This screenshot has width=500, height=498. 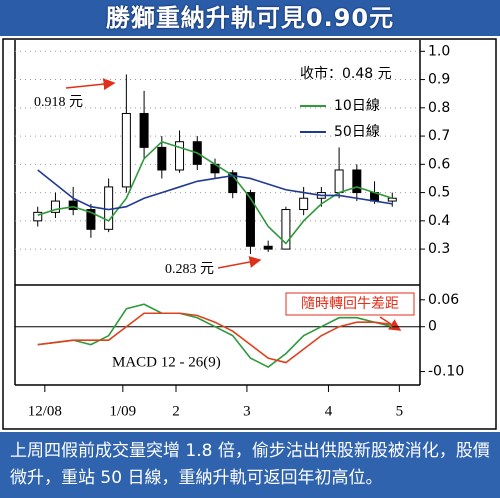 What do you see at coordinates (439, 108) in the screenshot?
I see `y-tick-label: 0.8` at bounding box center [439, 108].